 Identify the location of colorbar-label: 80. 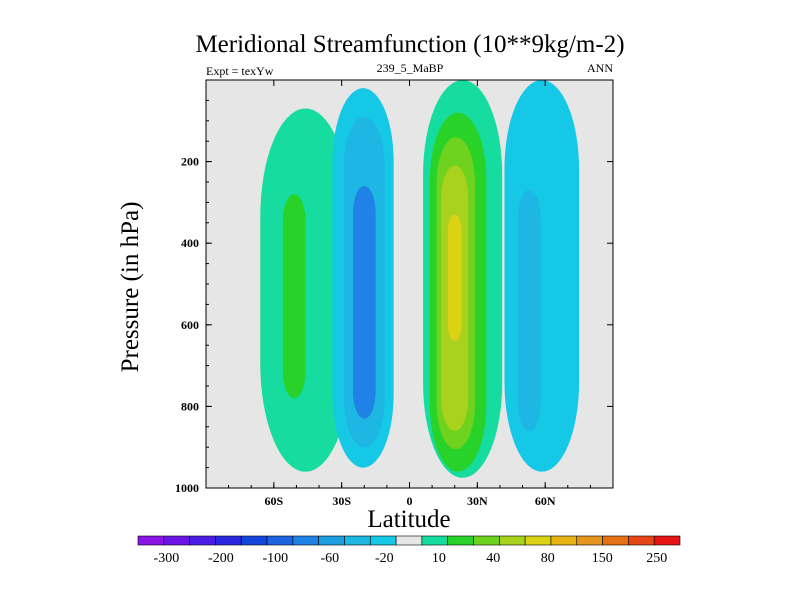
(548, 558).